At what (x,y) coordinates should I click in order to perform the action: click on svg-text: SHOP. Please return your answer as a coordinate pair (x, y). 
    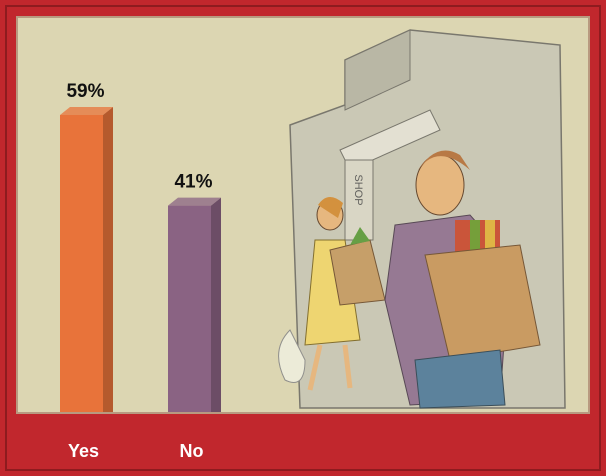
    Looking at the image, I should click on (358, 189).